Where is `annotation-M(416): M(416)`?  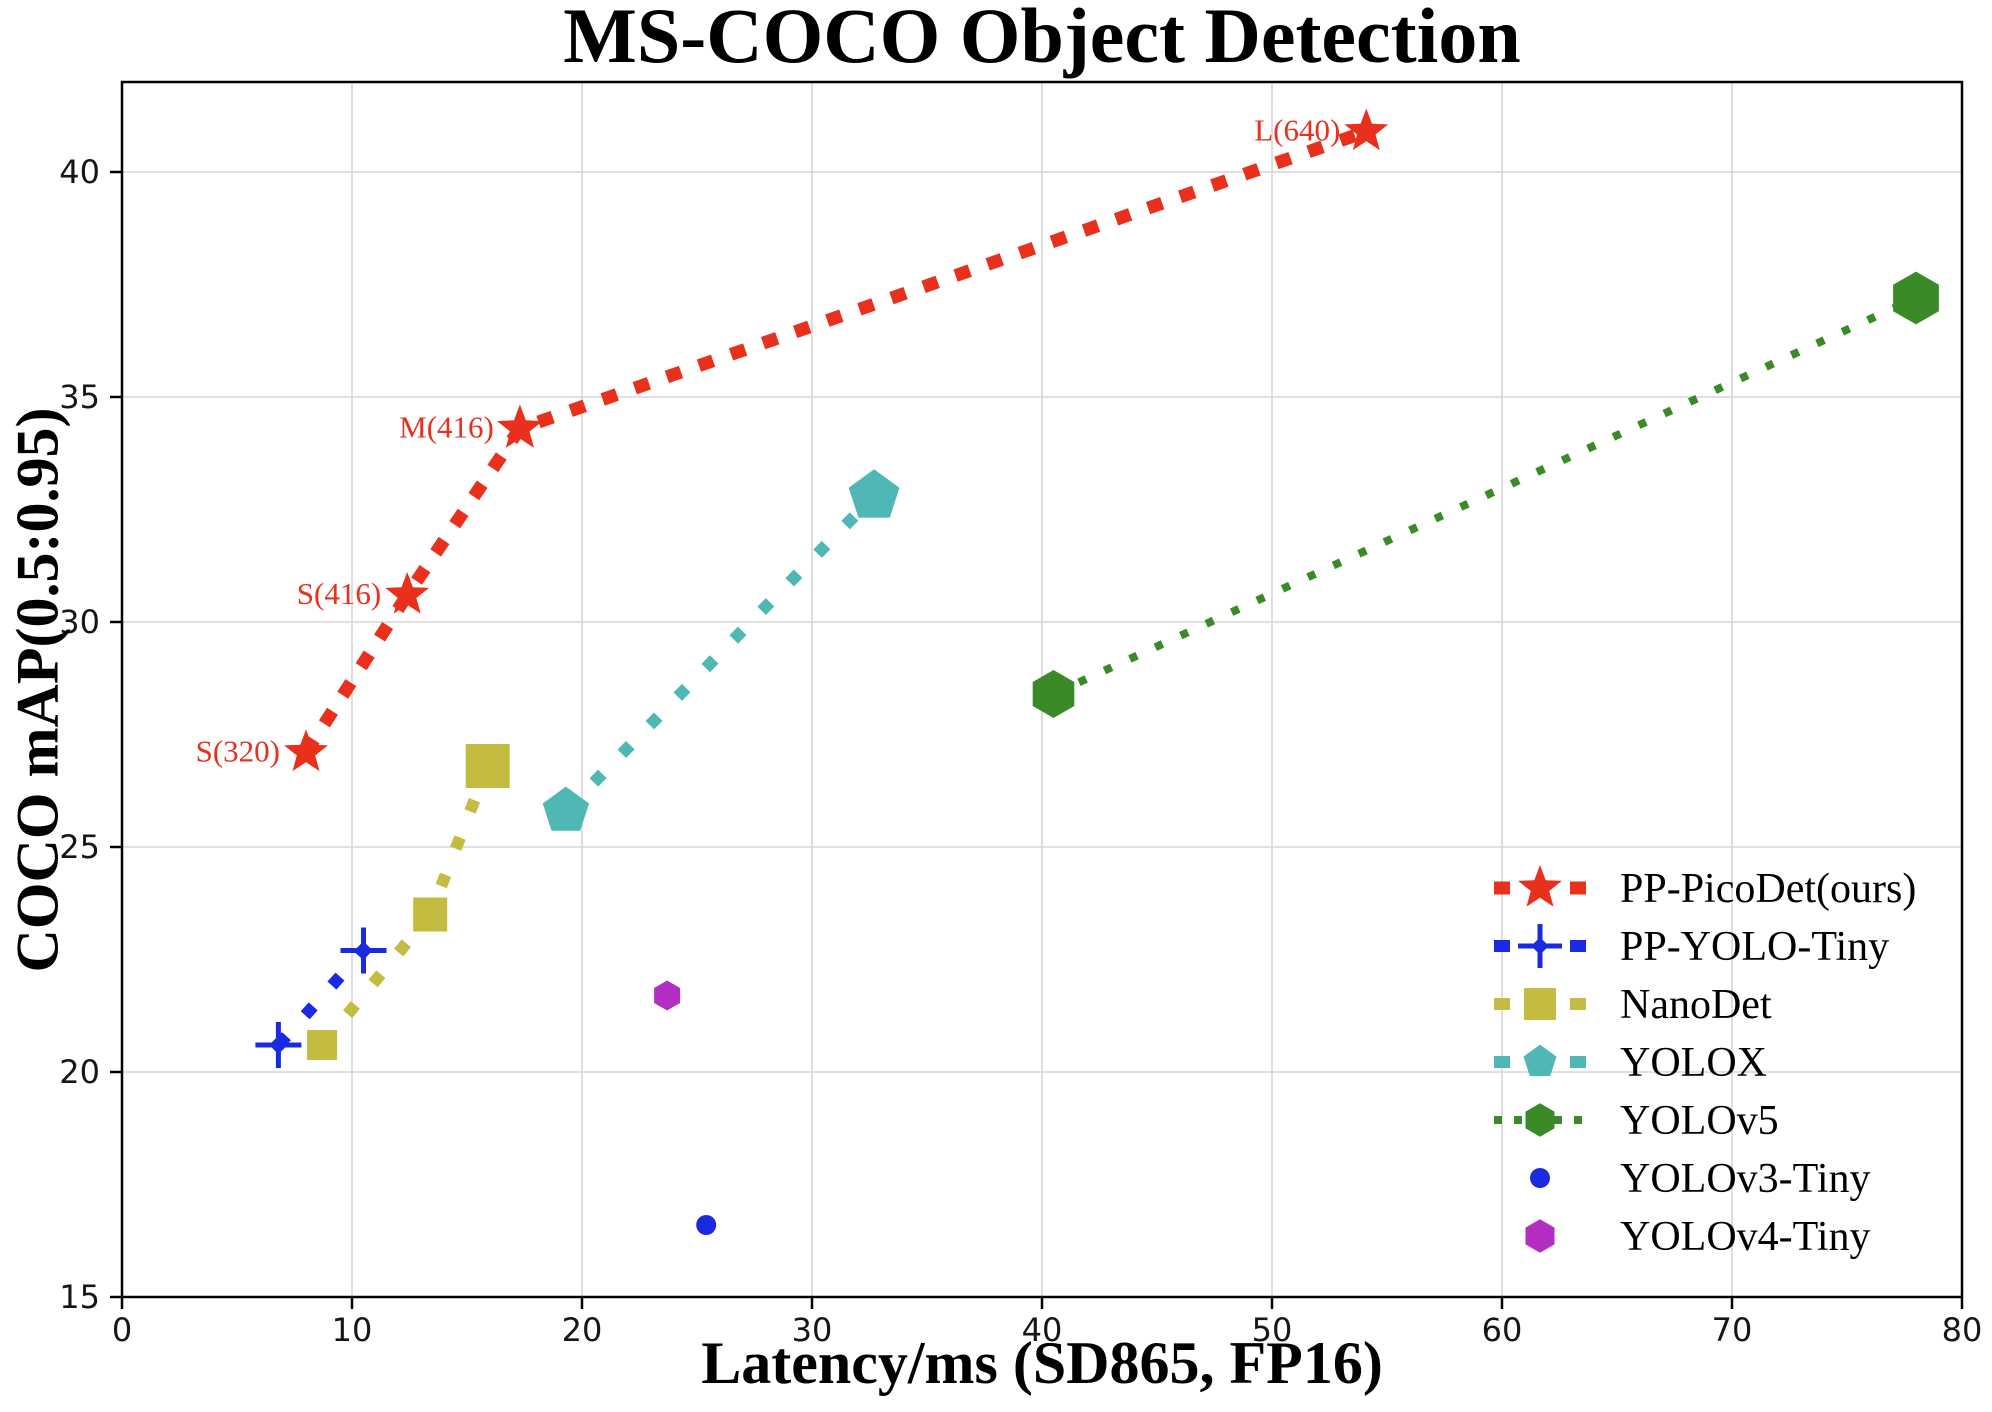 annotation-M(416): M(416) is located at coordinates (446, 427).